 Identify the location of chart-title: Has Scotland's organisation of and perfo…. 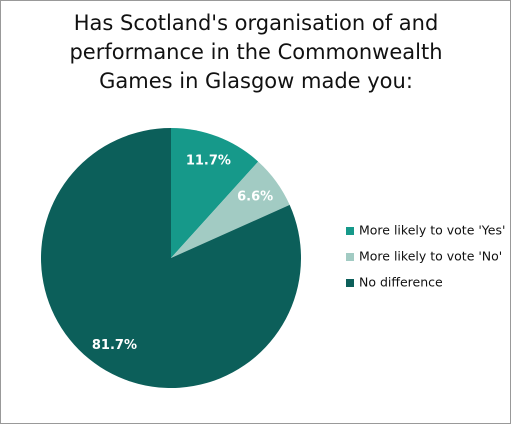
(256, 52).